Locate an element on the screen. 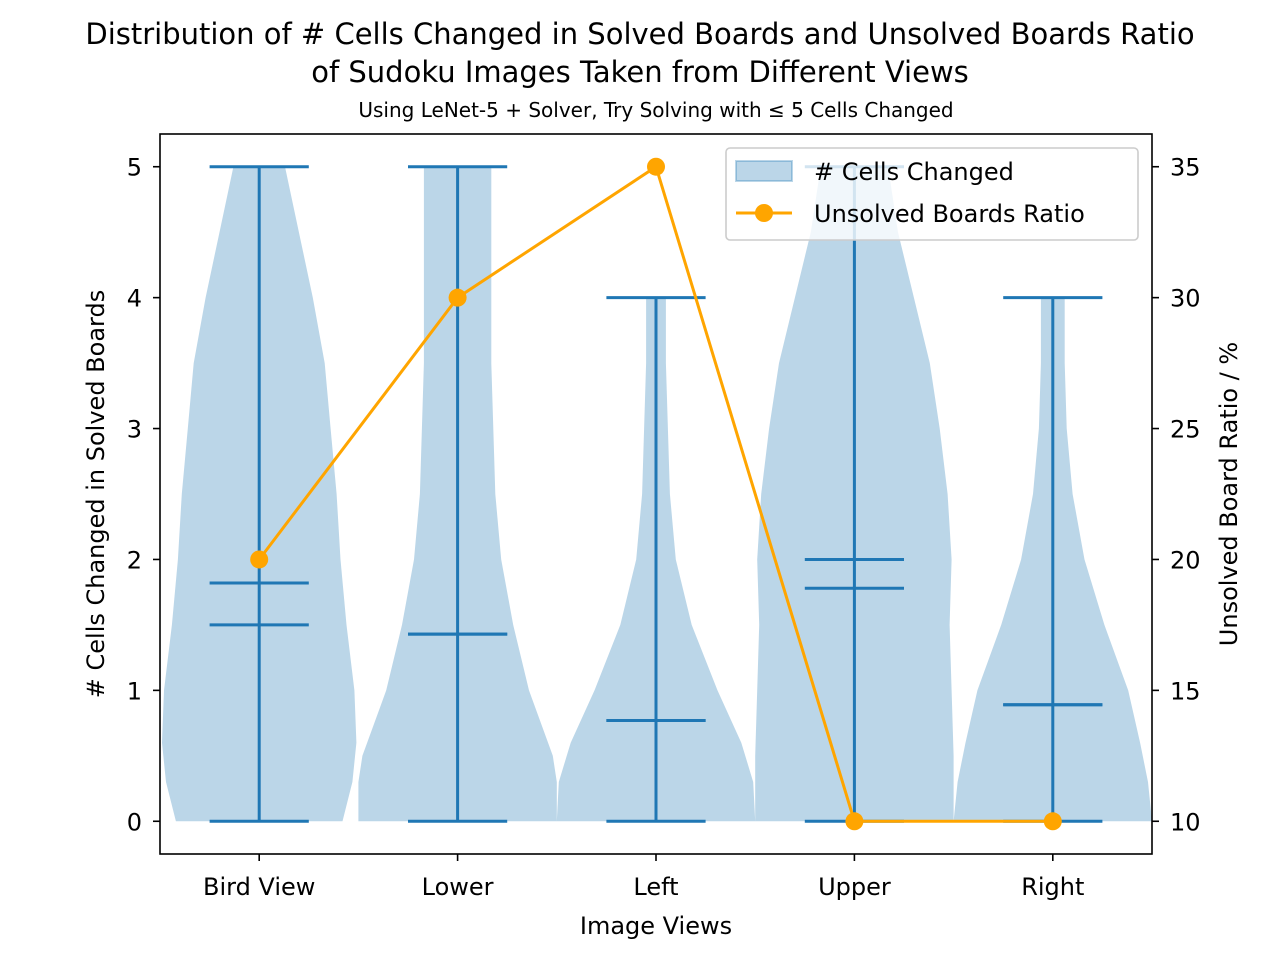 The image size is (1280, 960). y-right-tick-label-2: 20 is located at coordinates (1185, 560).